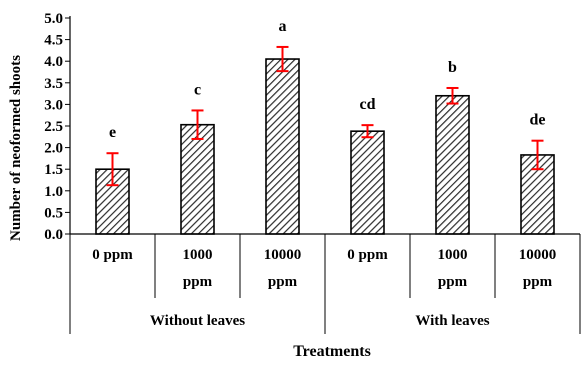 This screenshot has width=584, height=365. Describe the element at coordinates (368, 104) in the screenshot. I see `significance-letter: cd` at that location.